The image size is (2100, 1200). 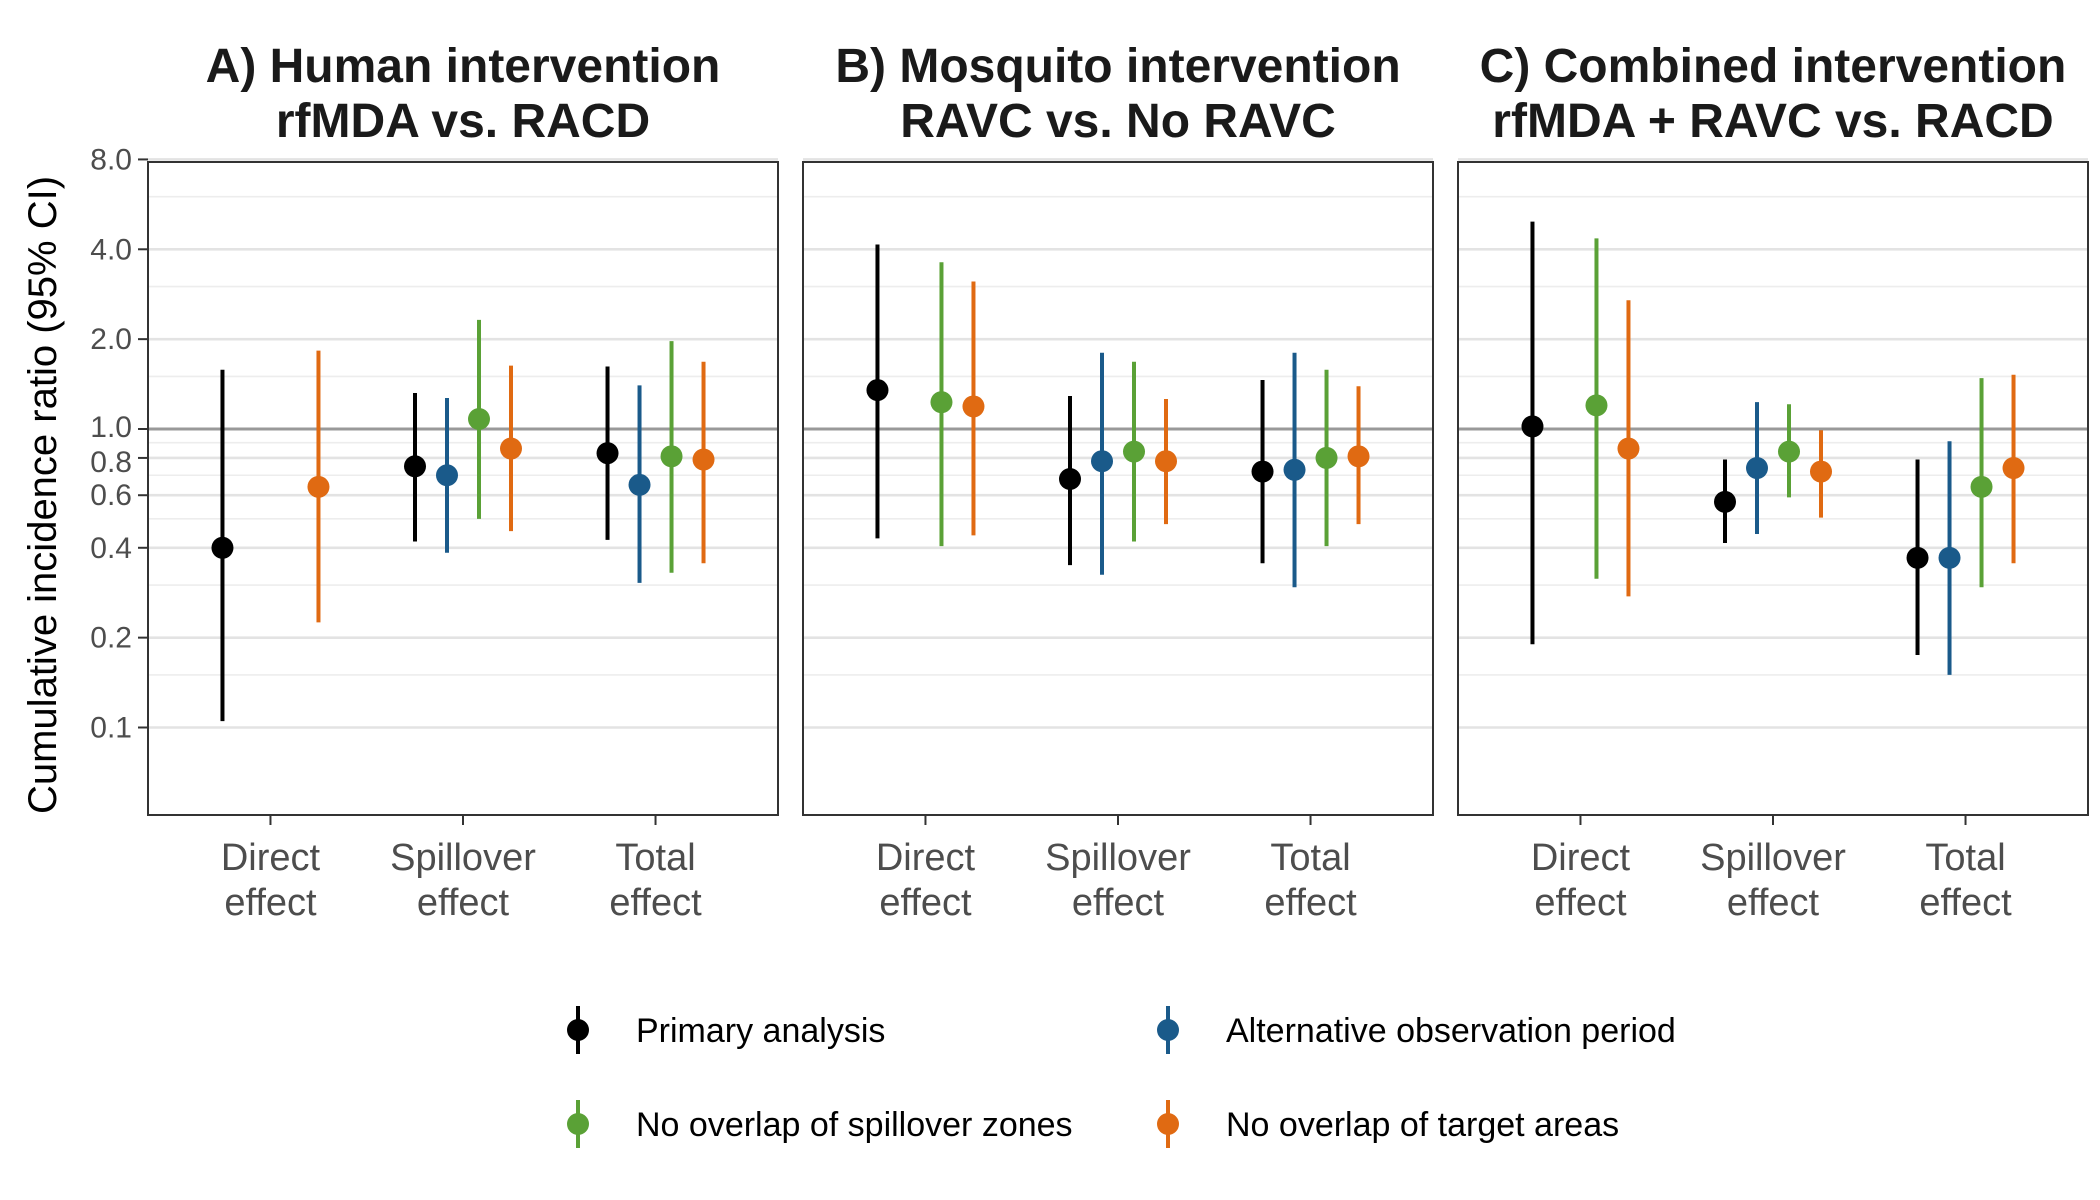 I want to click on y-tick-label: 8.0, so click(x=111, y=159).